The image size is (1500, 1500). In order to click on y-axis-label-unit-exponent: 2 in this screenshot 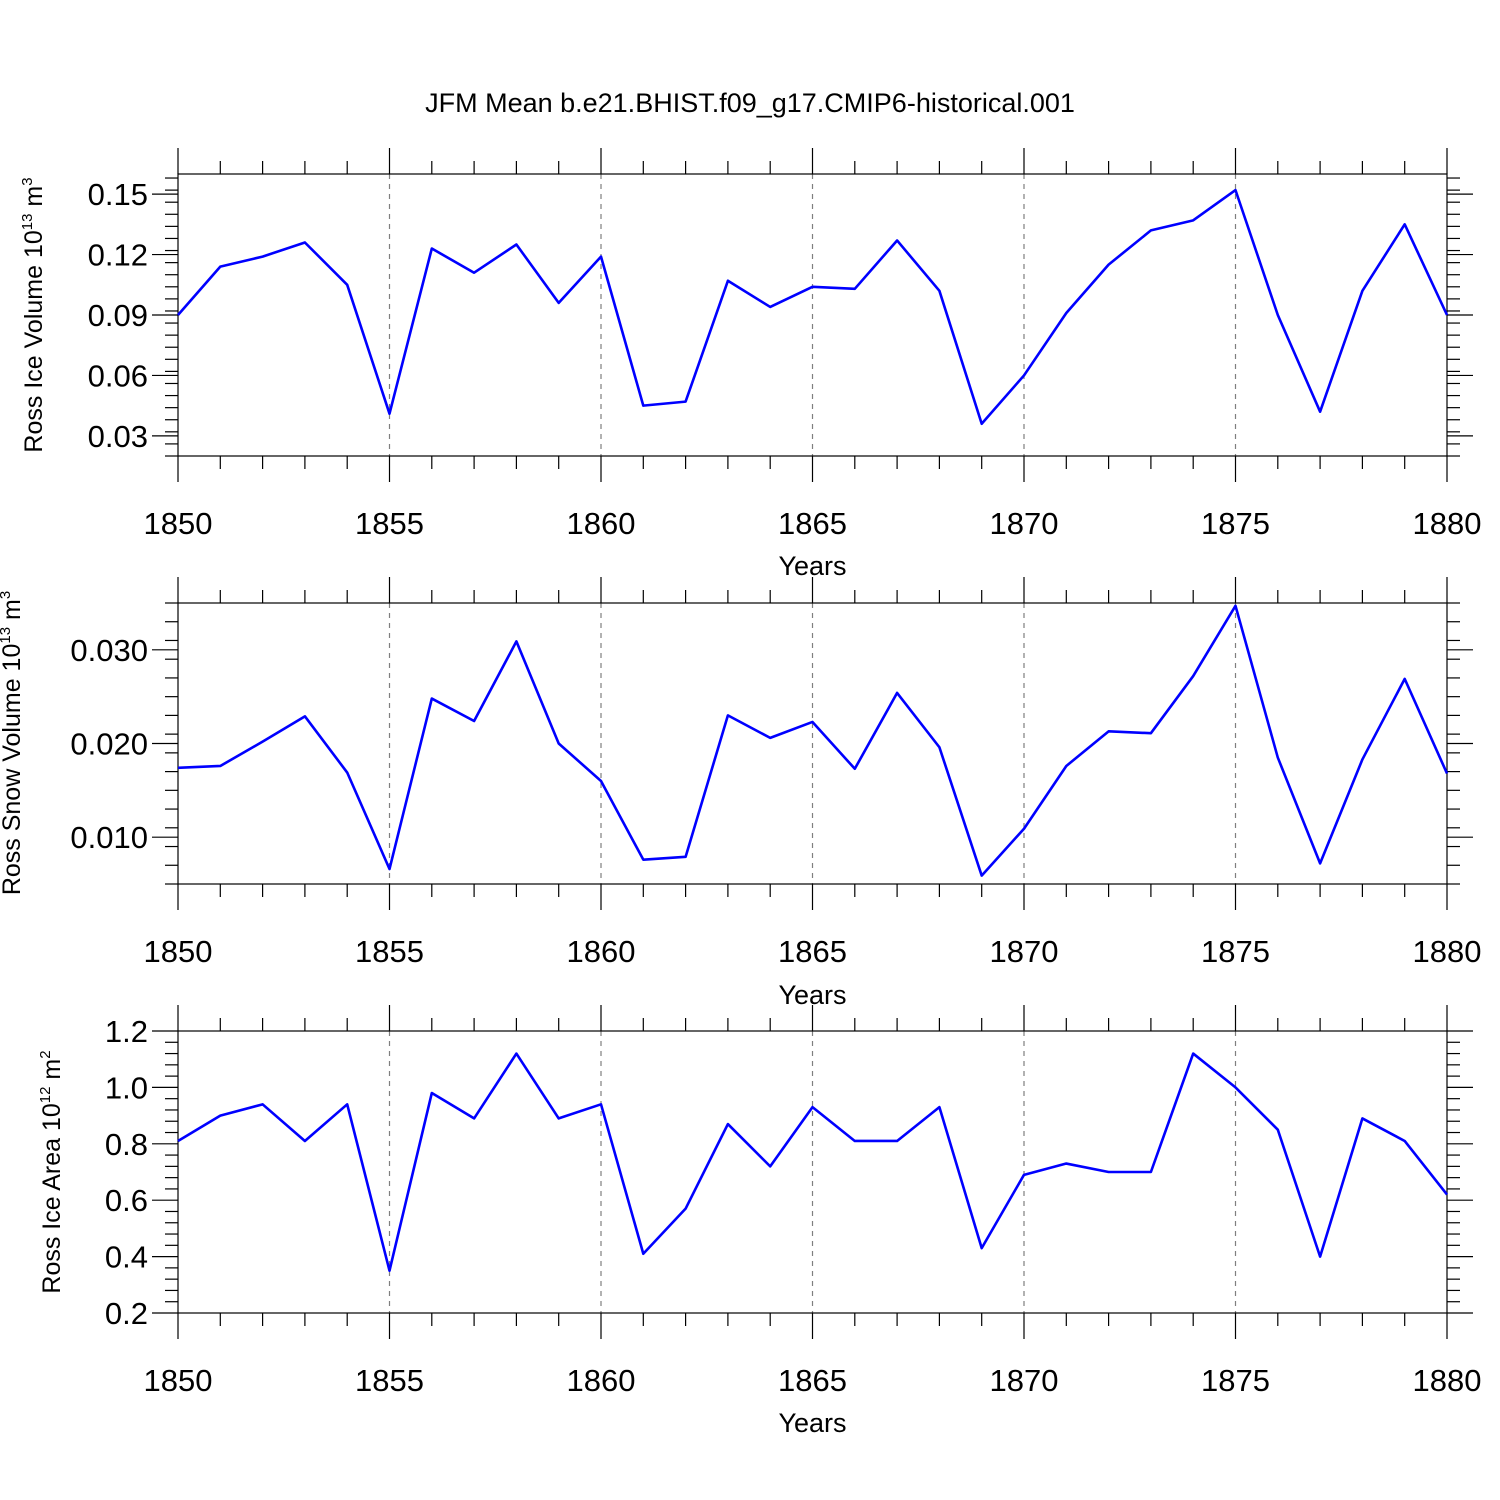, I will do `click(45, 1054)`.